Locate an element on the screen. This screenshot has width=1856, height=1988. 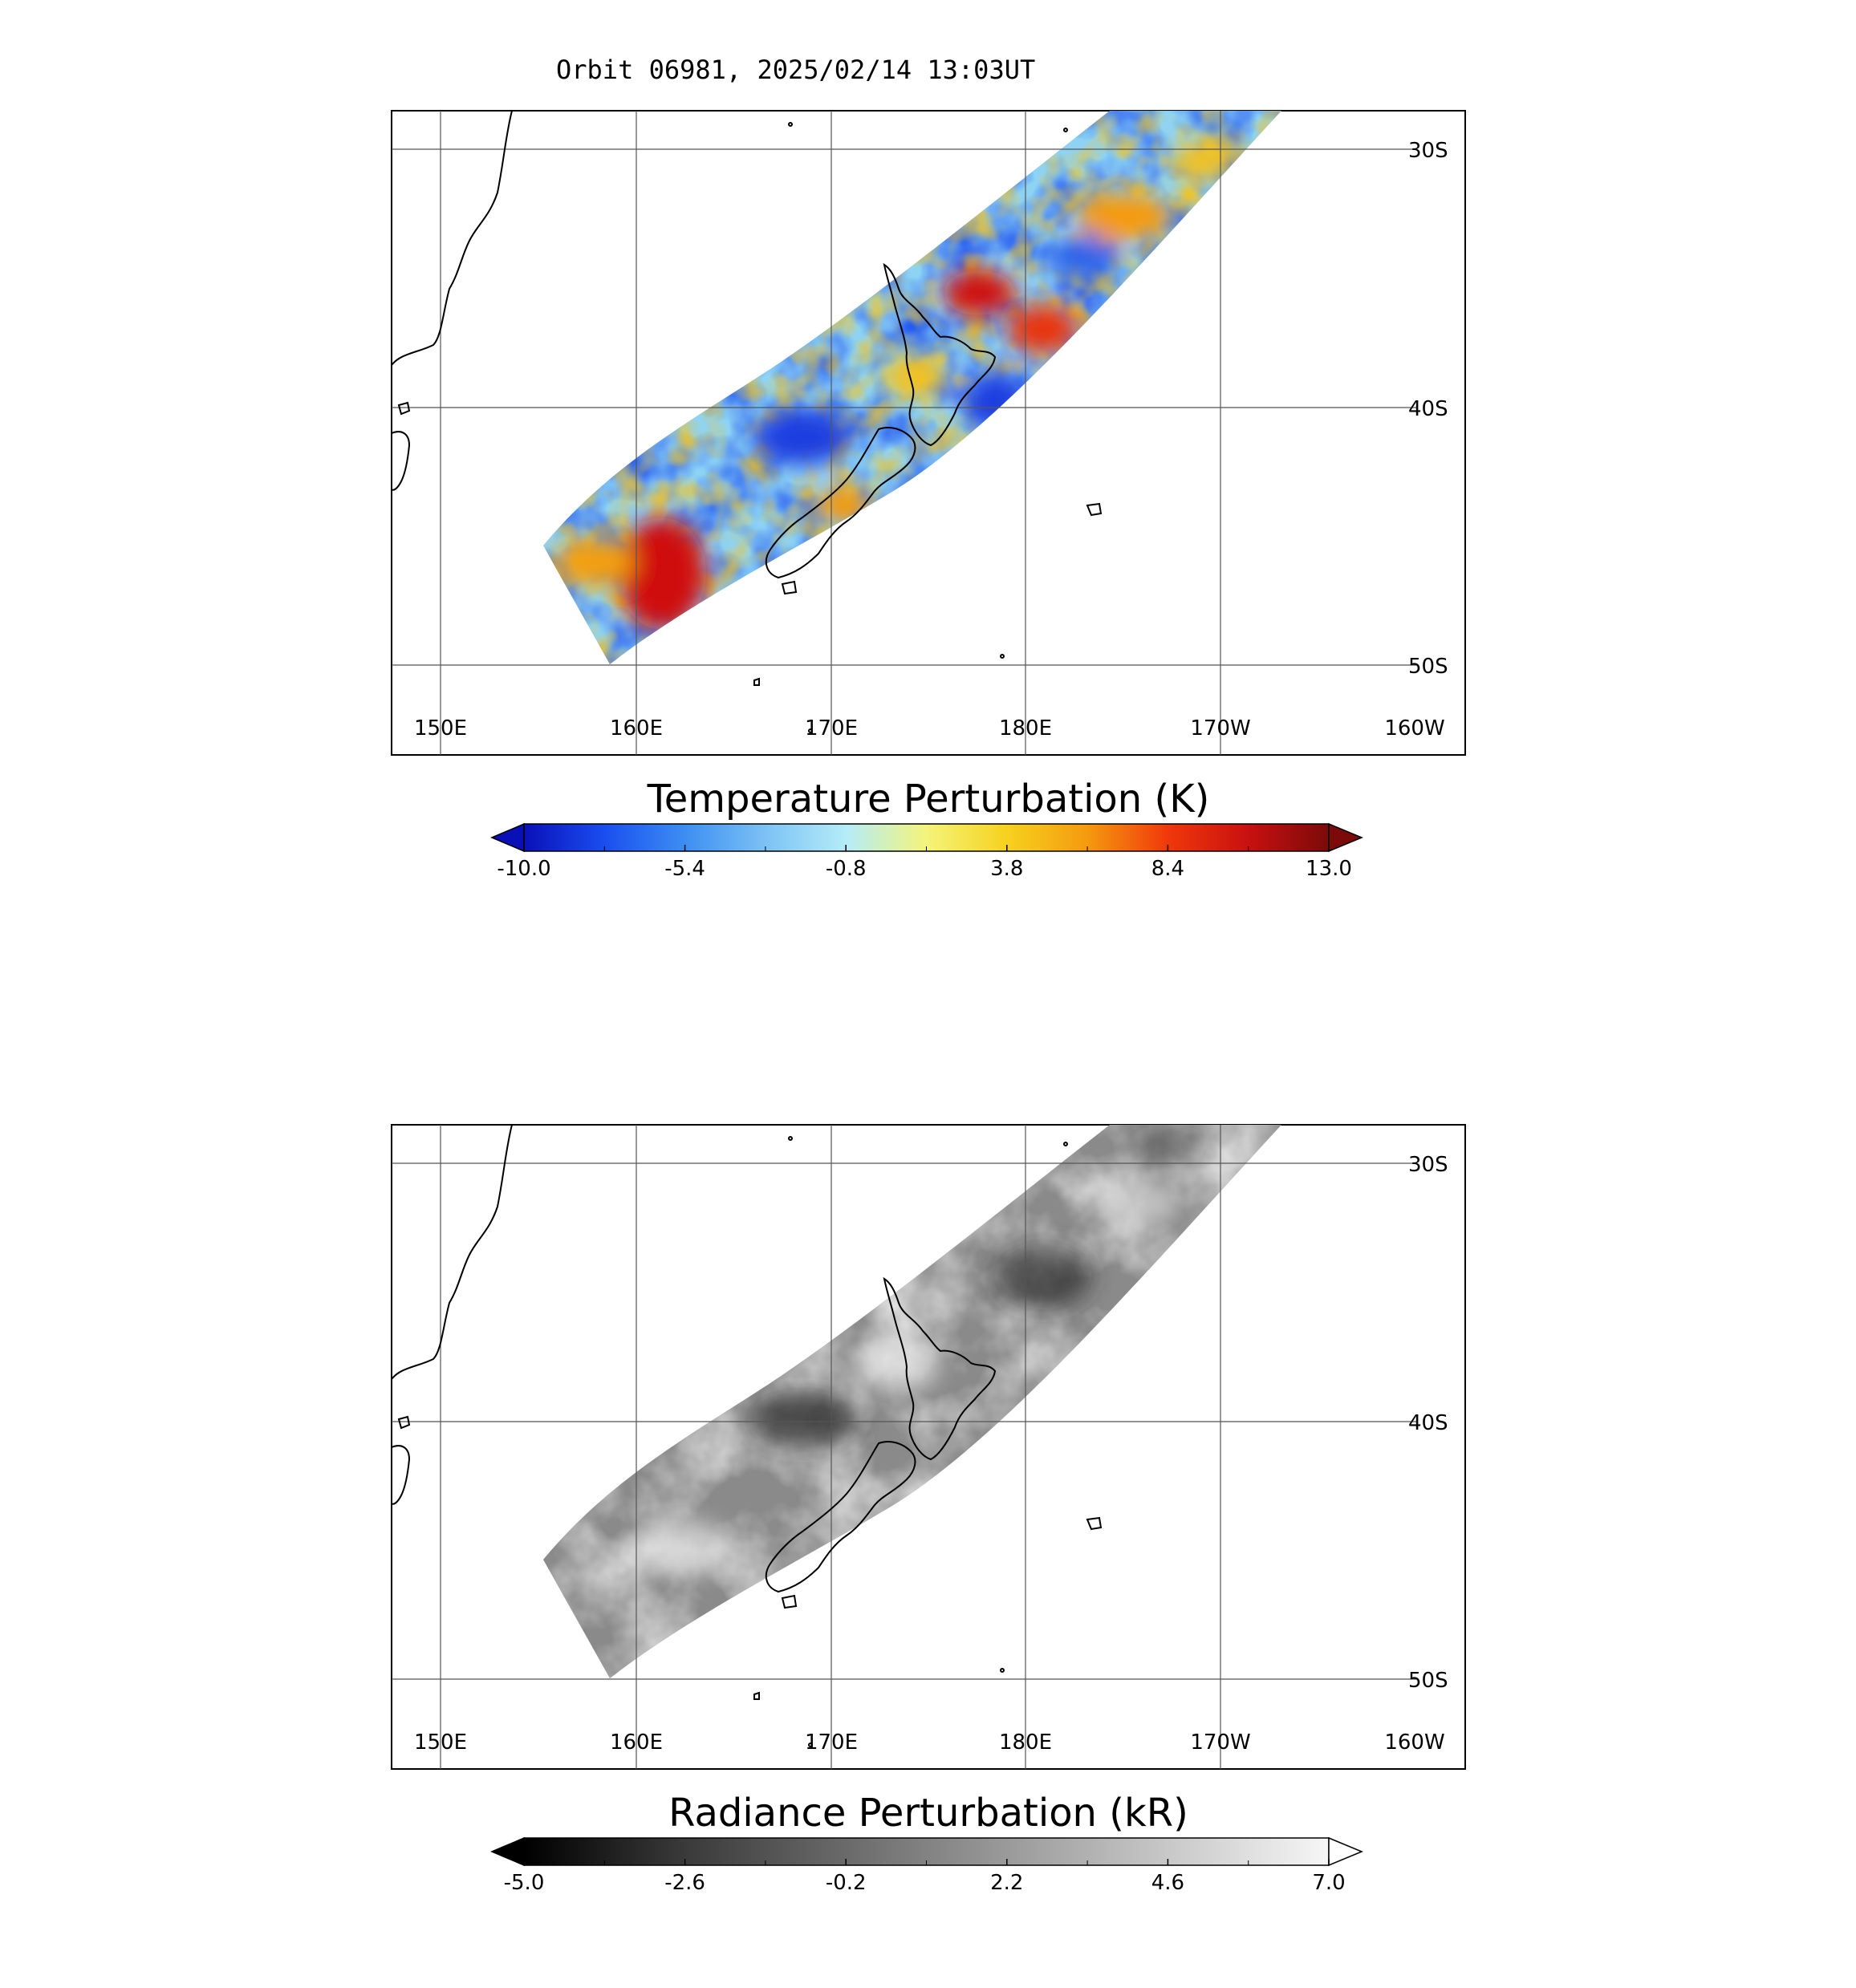
colorbar-tick-label: 7.0 is located at coordinates (1328, 1883).